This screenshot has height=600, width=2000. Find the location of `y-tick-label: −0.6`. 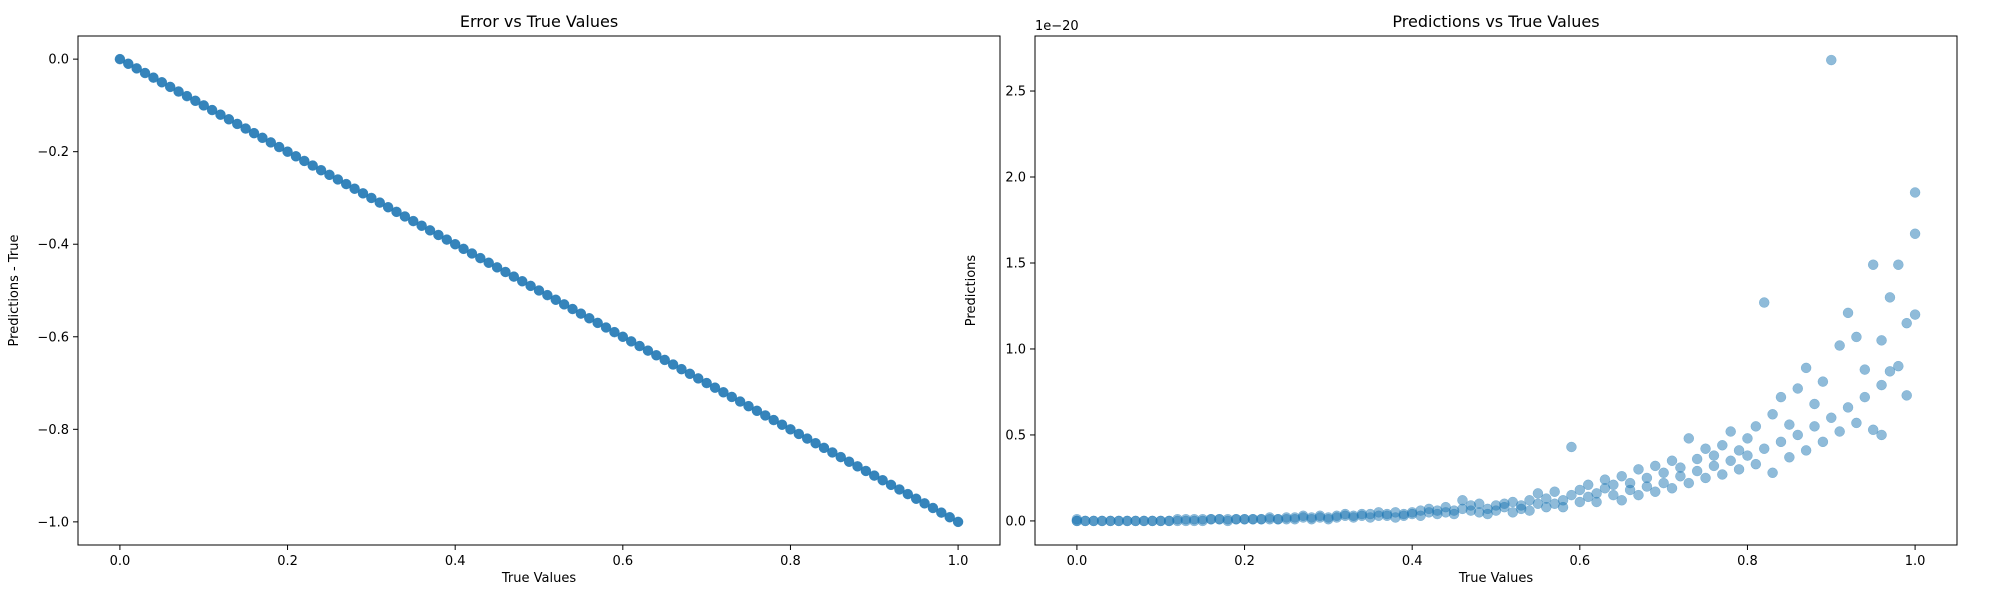

y-tick-label: −0.6 is located at coordinates (53, 337).